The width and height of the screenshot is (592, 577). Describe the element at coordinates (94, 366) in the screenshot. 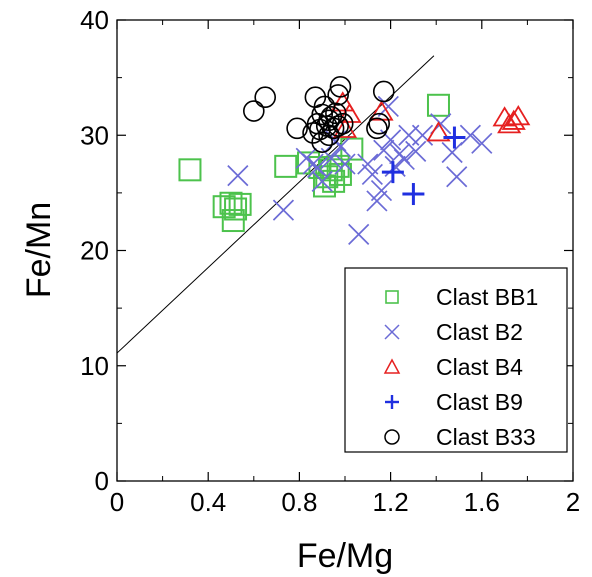

I see `y-tick-label: 10` at that location.